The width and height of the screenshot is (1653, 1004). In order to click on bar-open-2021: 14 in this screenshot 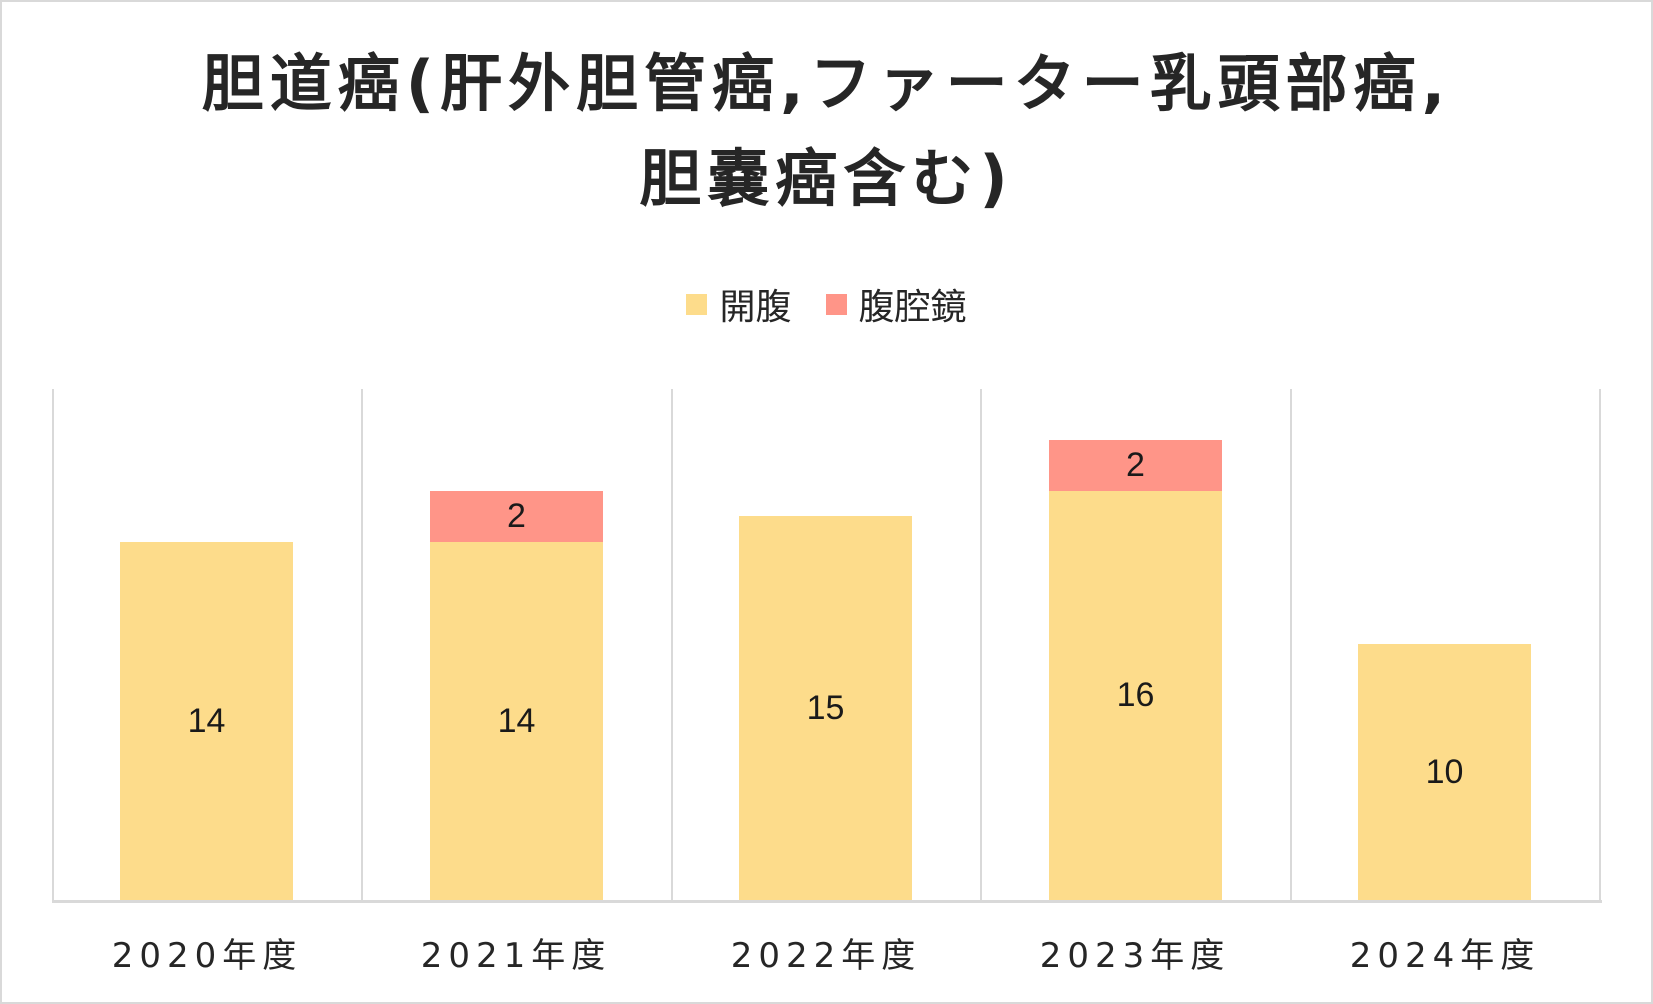, I will do `click(516, 721)`.